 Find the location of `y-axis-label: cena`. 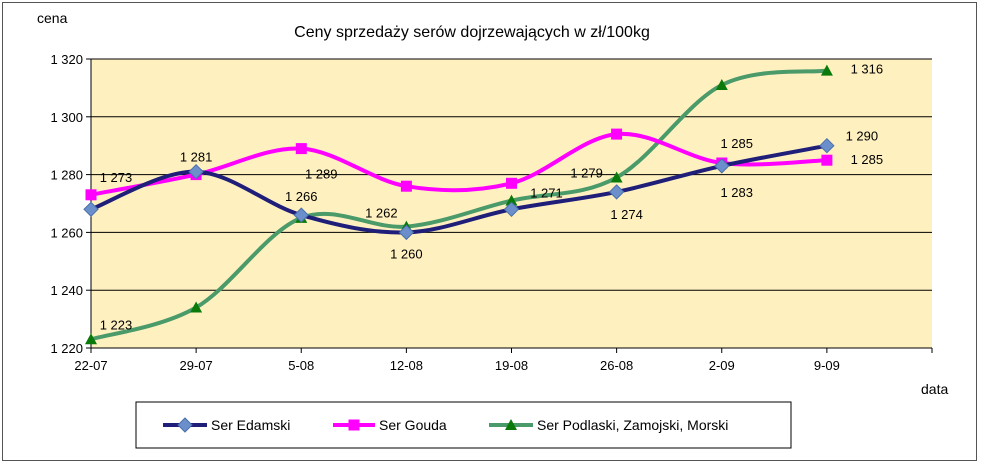

y-axis-label: cena is located at coordinates (52, 18).